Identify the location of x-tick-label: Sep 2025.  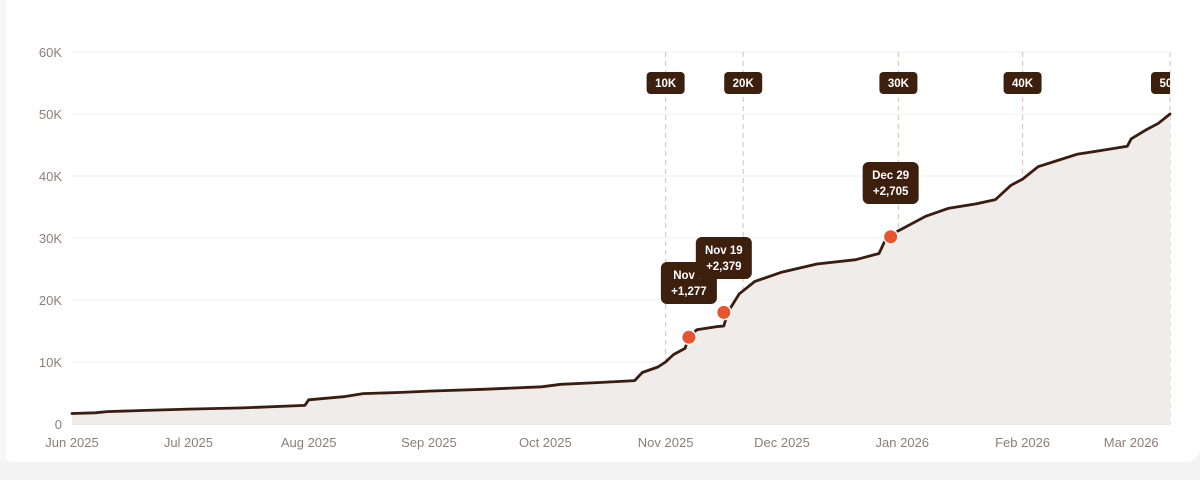
(429, 442).